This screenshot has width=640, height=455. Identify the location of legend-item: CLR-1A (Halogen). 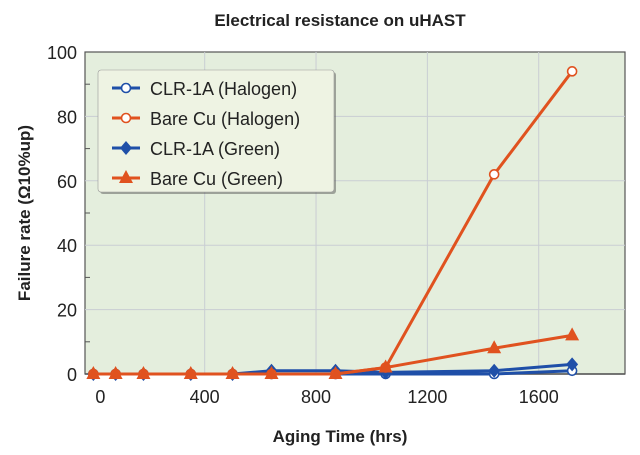
(204, 89).